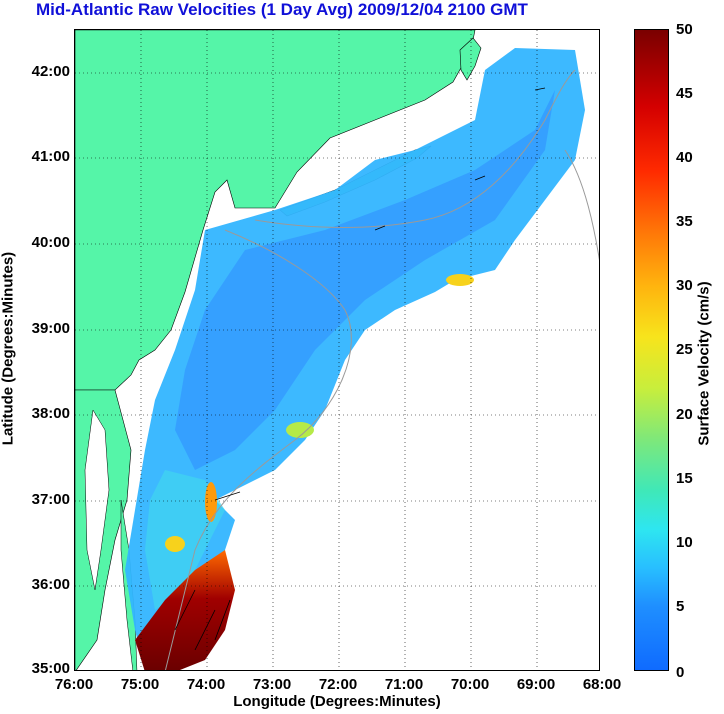  What do you see at coordinates (300, 430) in the screenshot?
I see `hotspot-d` at bounding box center [300, 430].